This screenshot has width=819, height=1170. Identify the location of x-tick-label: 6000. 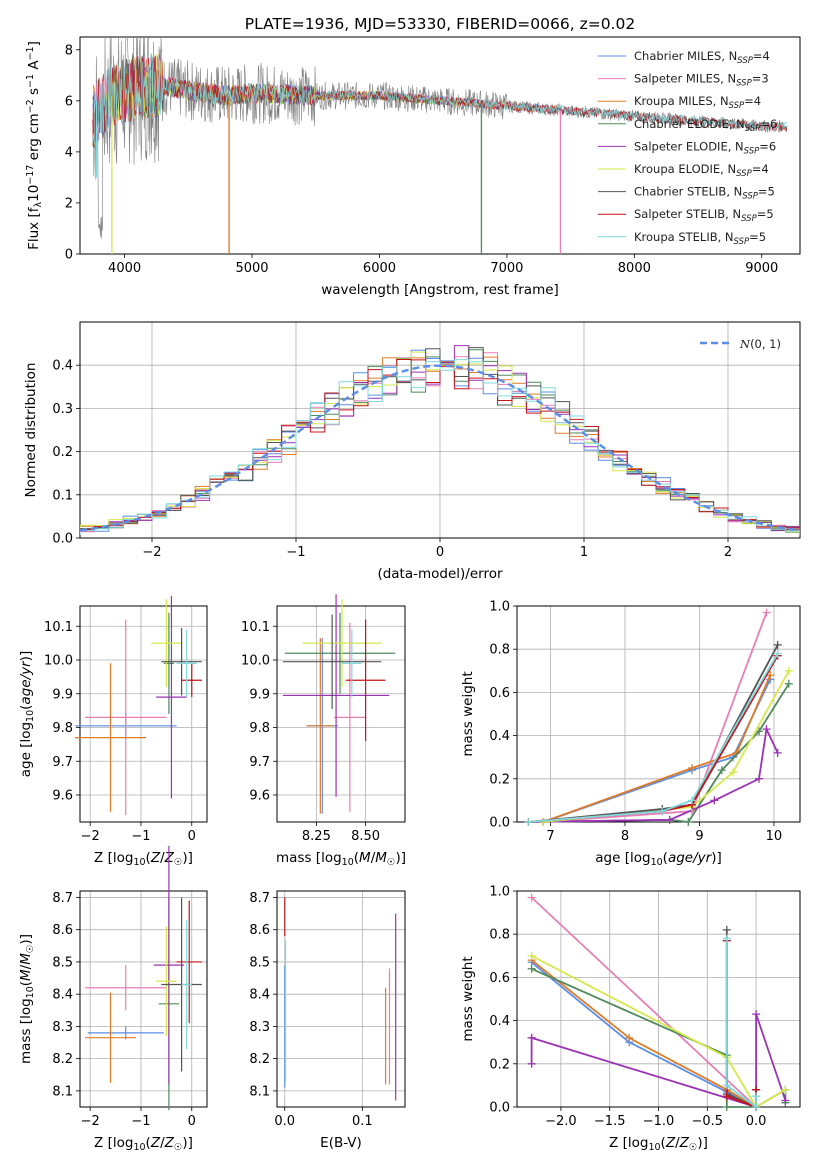
(379, 268).